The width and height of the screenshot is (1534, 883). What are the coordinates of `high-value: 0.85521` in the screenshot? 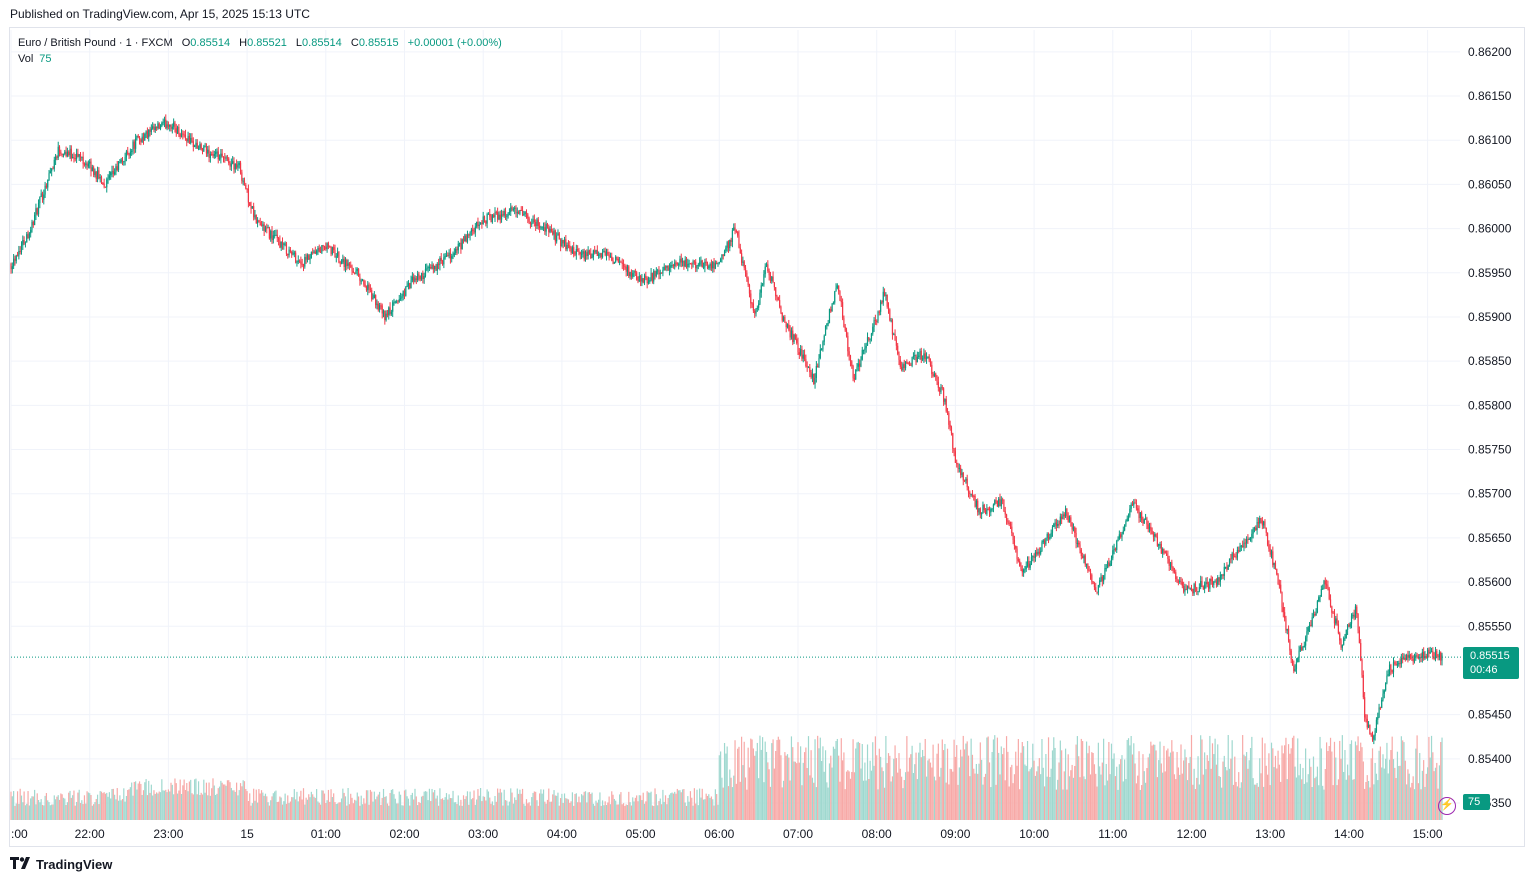 It's located at (267, 43).